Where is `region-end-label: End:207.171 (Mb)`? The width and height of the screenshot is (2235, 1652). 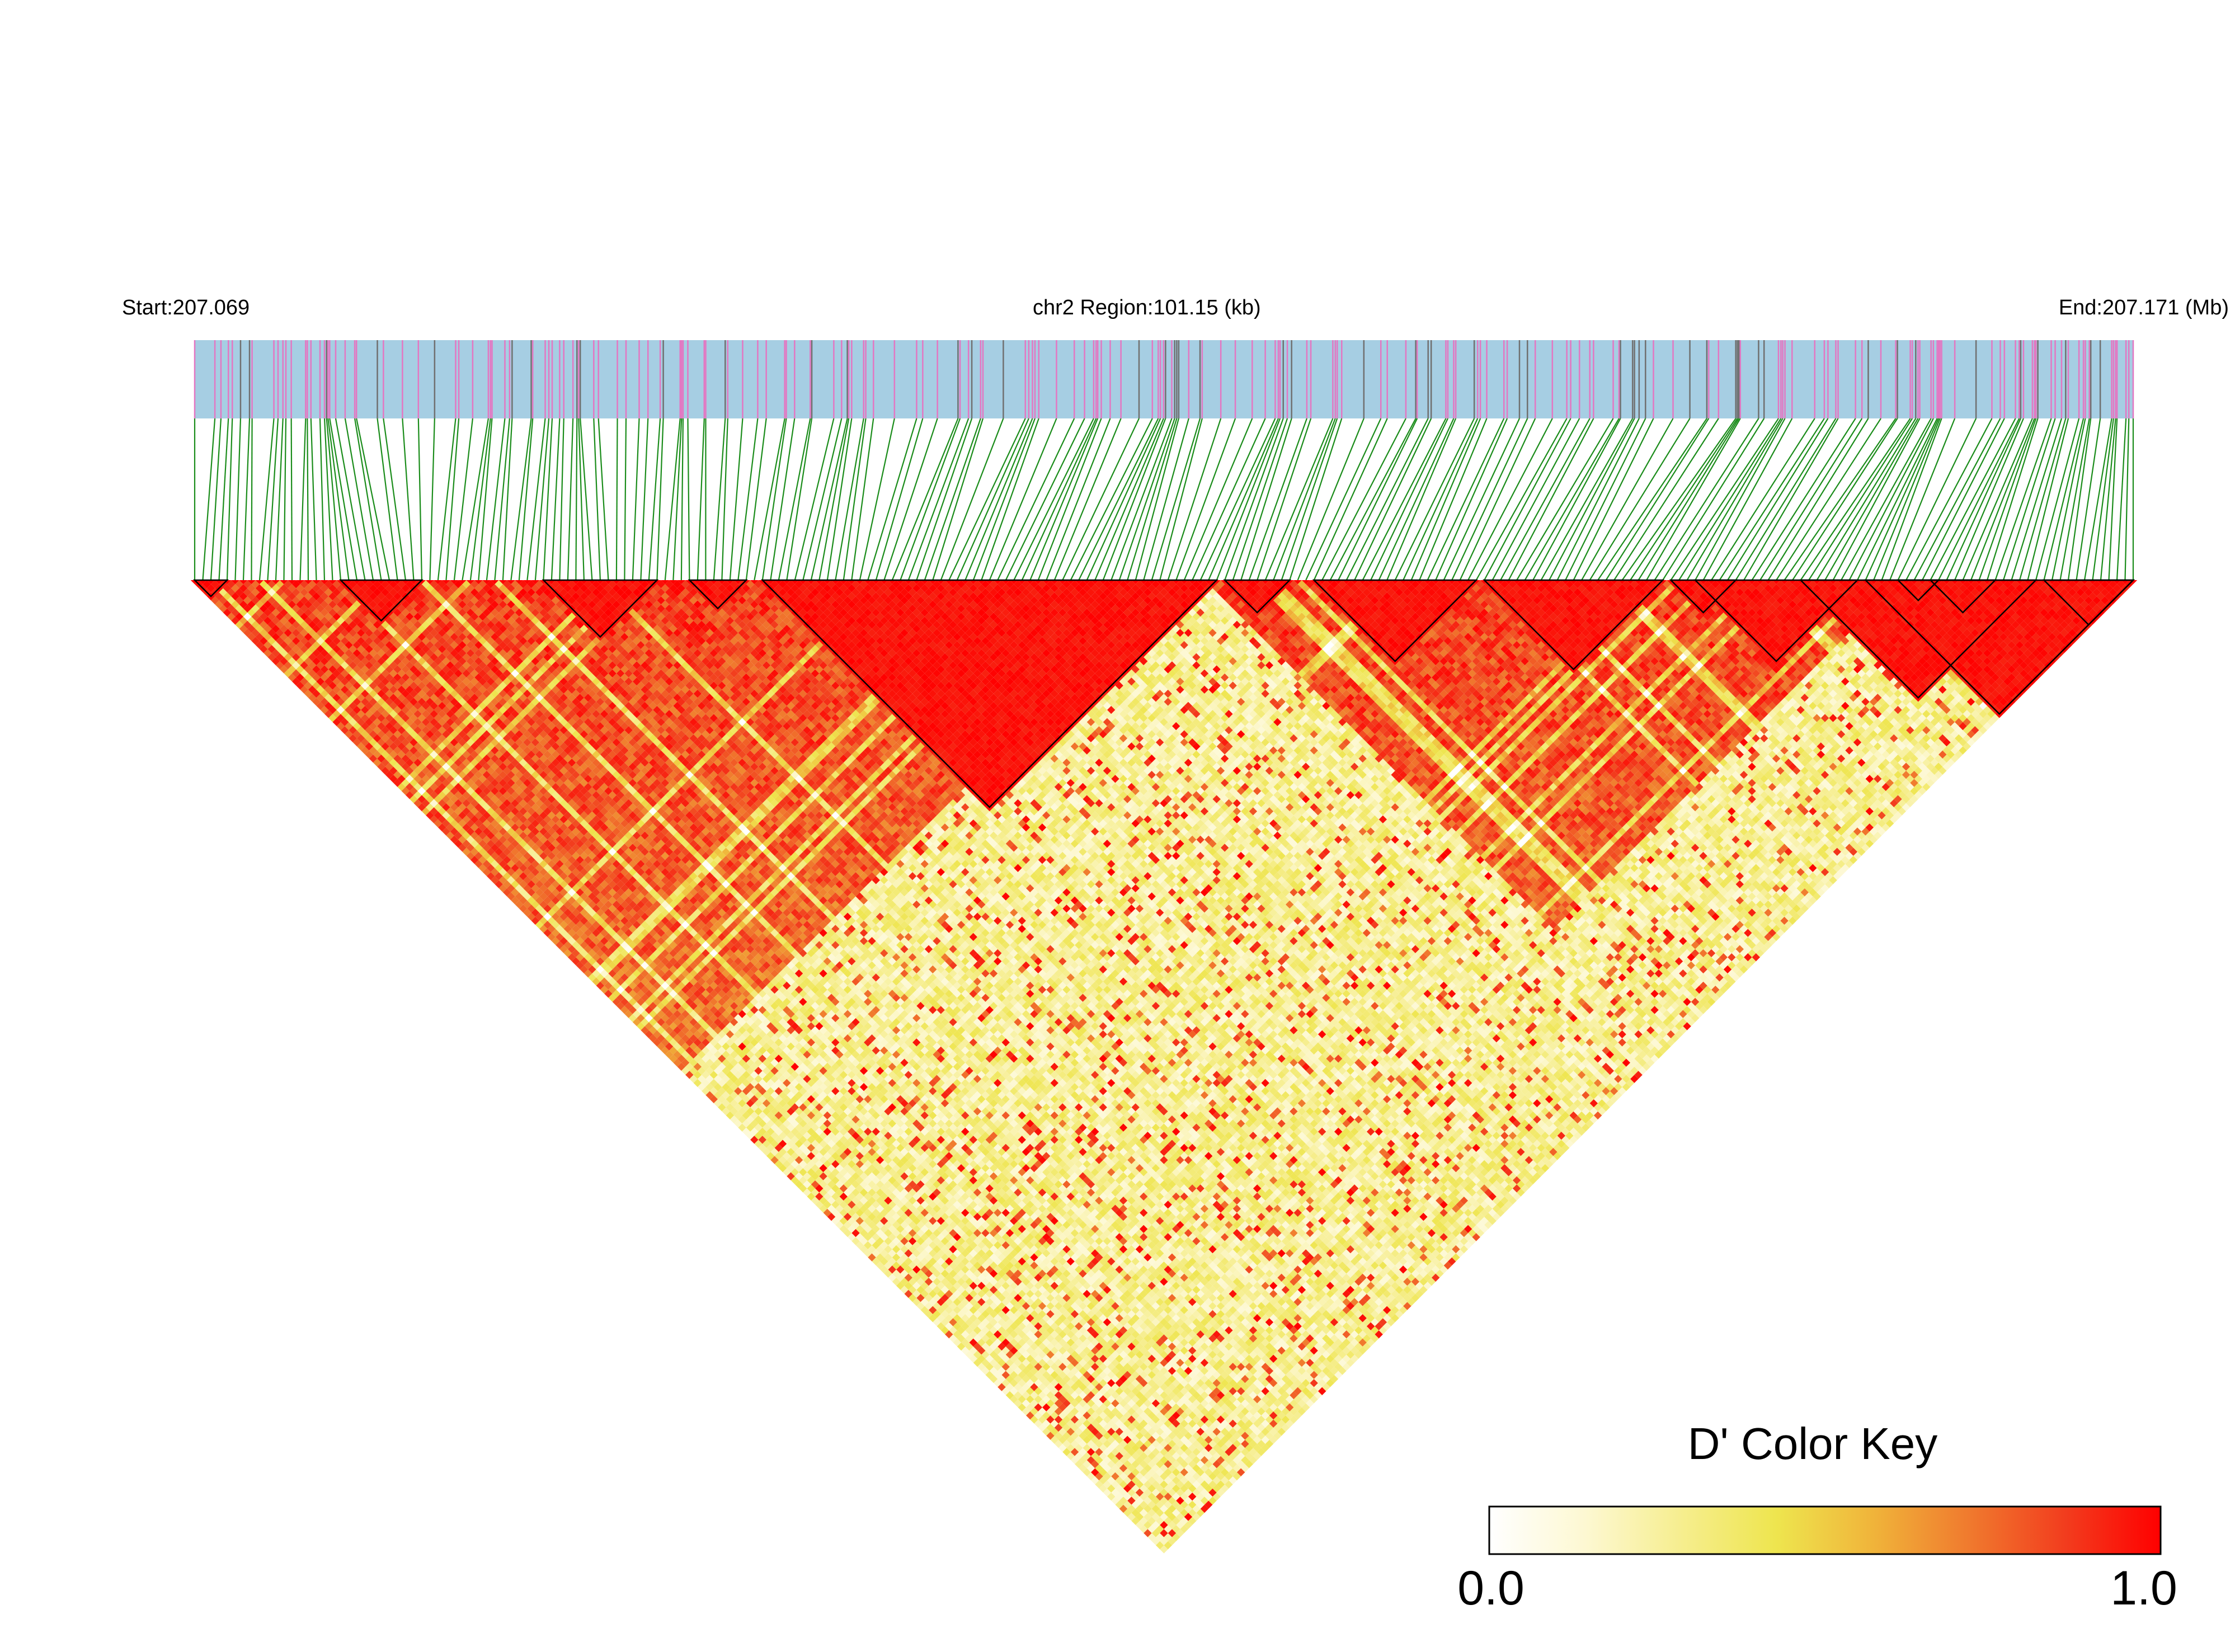
region-end-label: End:207.171 (Mb) is located at coordinates (2144, 308).